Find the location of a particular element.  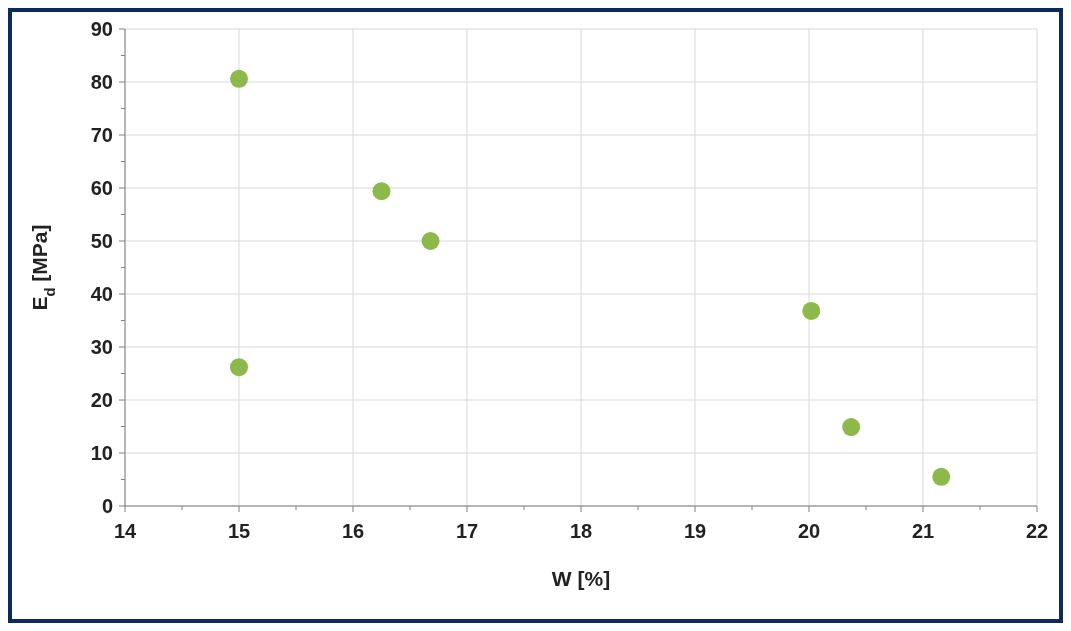

x-tick-label: 17 is located at coordinates (467, 531).